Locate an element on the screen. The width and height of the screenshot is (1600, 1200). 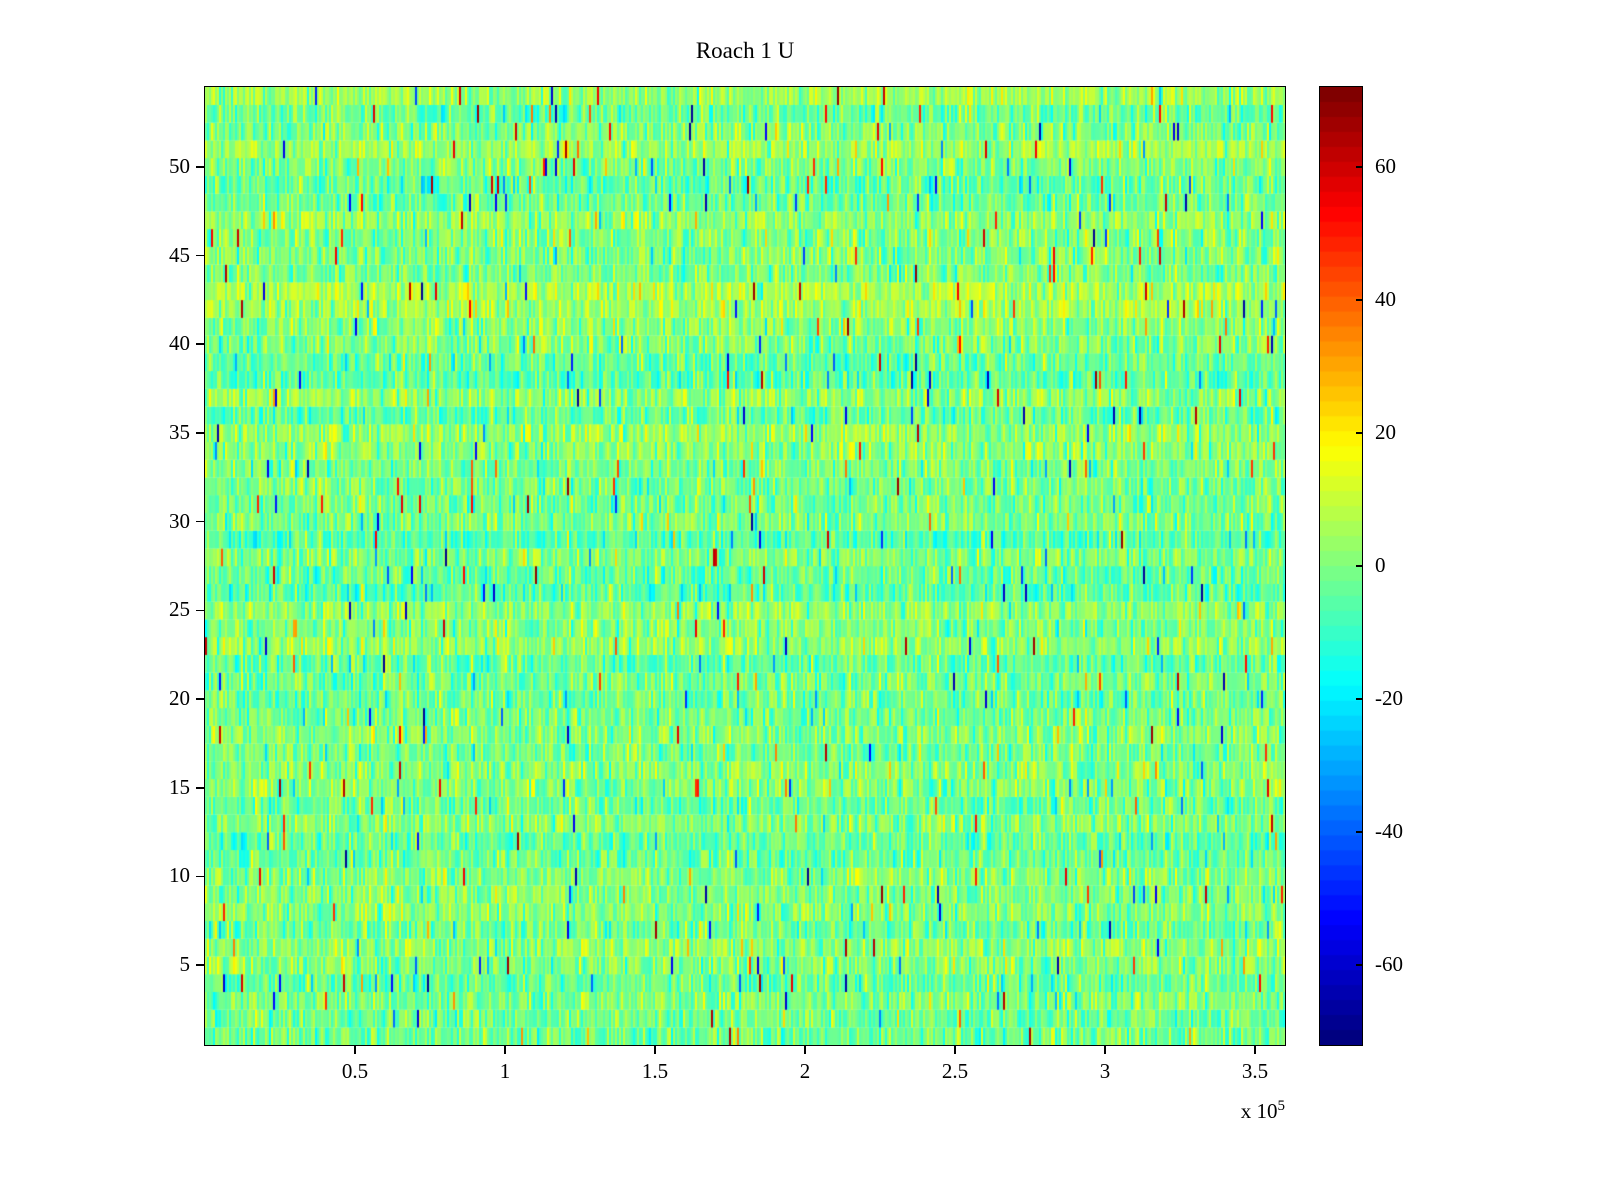
x-axis-tick-label: 1 is located at coordinates (505, 1071).